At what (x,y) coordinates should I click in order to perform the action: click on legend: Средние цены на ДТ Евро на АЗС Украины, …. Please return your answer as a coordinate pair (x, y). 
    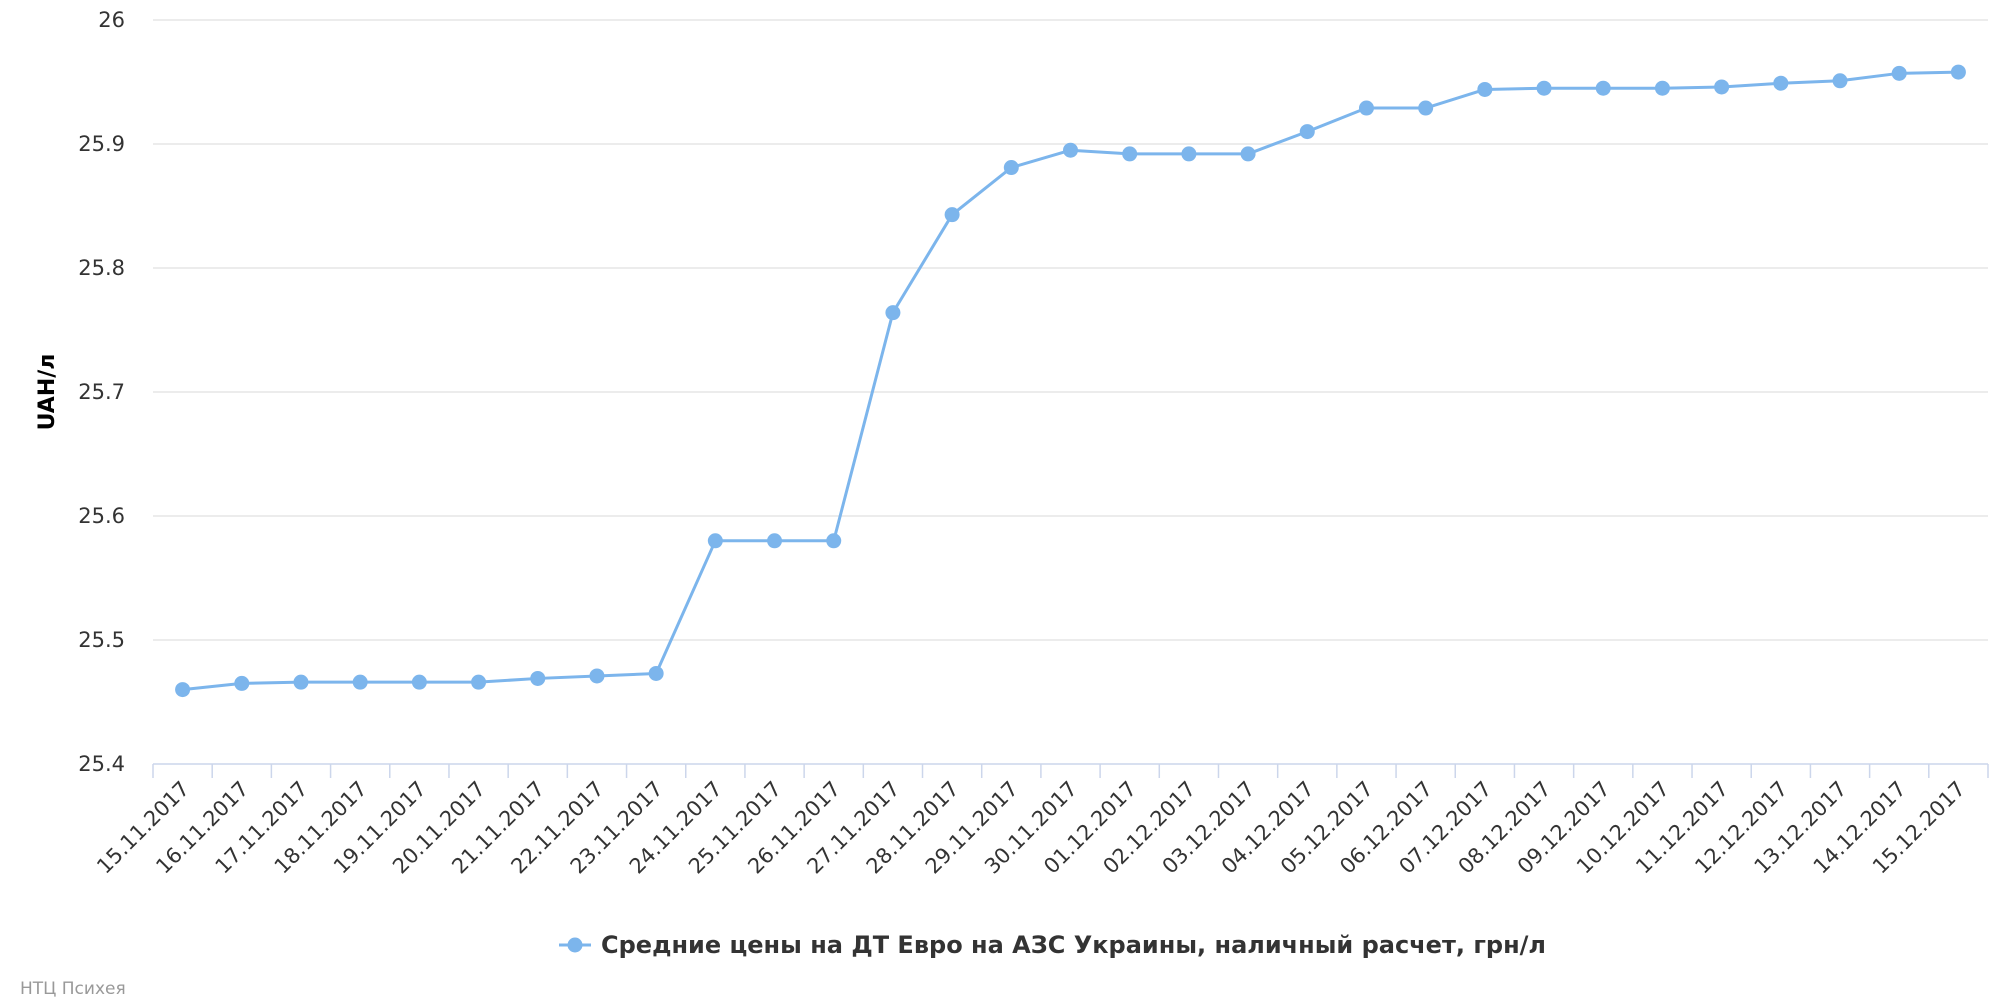
    Looking at the image, I should click on (1052, 945).